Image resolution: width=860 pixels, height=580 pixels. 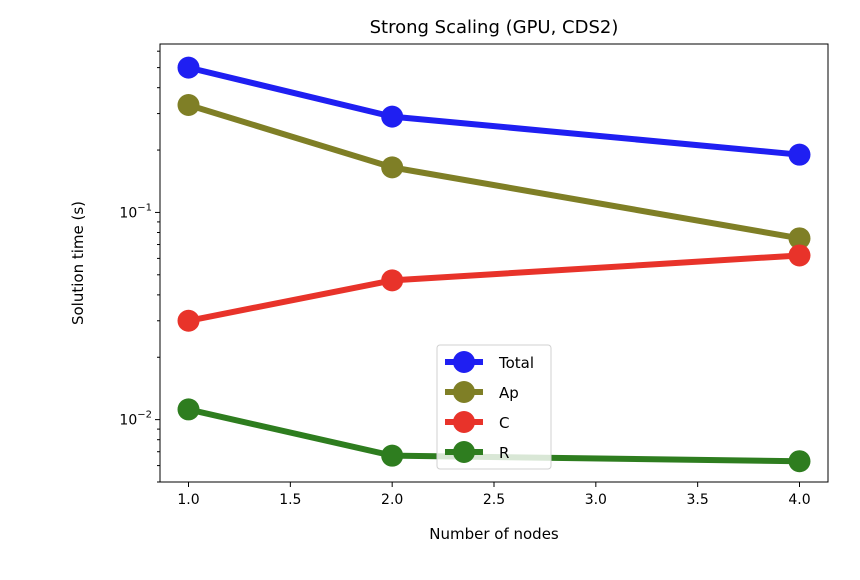 What do you see at coordinates (516, 363) in the screenshot?
I see `legend-label: Total` at bounding box center [516, 363].